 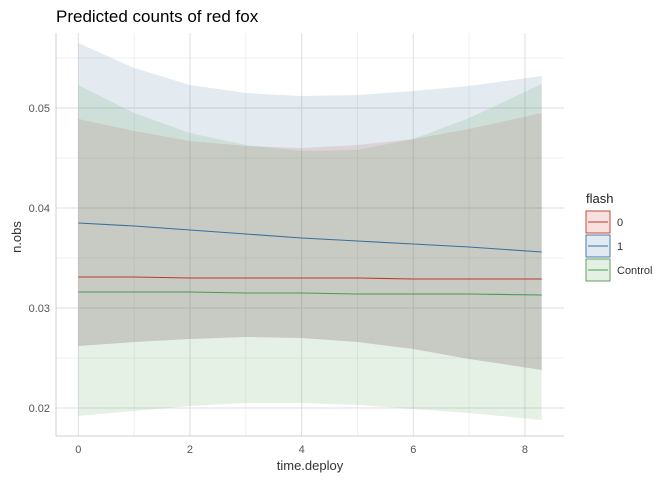 I want to click on y-tick-label: 0.04, so click(x=39, y=209).